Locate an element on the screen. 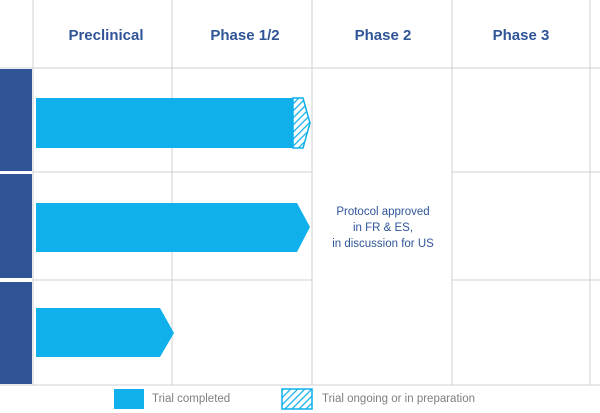  column-header: Preclinical is located at coordinates (105, 35).